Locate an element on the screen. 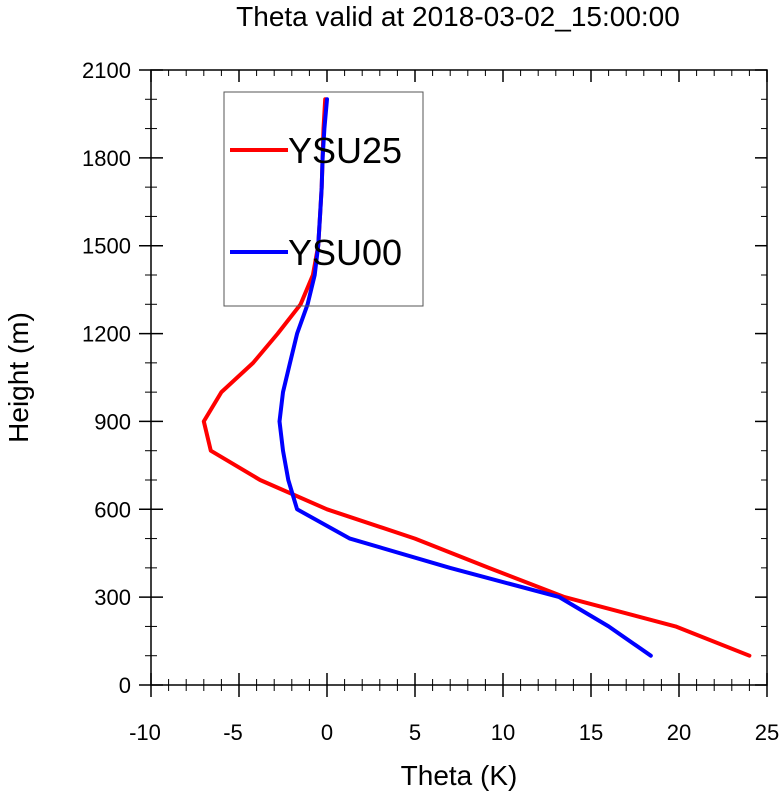  x-tick-label: 25 is located at coordinates (767, 732).